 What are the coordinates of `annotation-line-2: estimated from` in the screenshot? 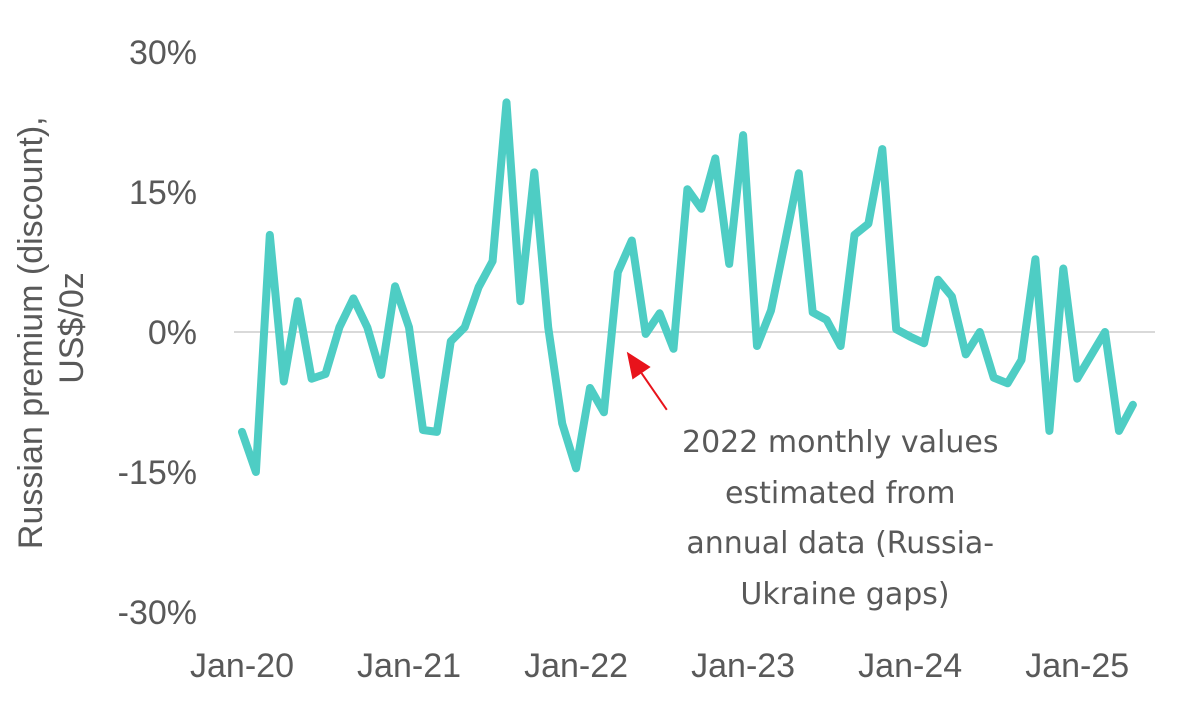 It's located at (840, 493).